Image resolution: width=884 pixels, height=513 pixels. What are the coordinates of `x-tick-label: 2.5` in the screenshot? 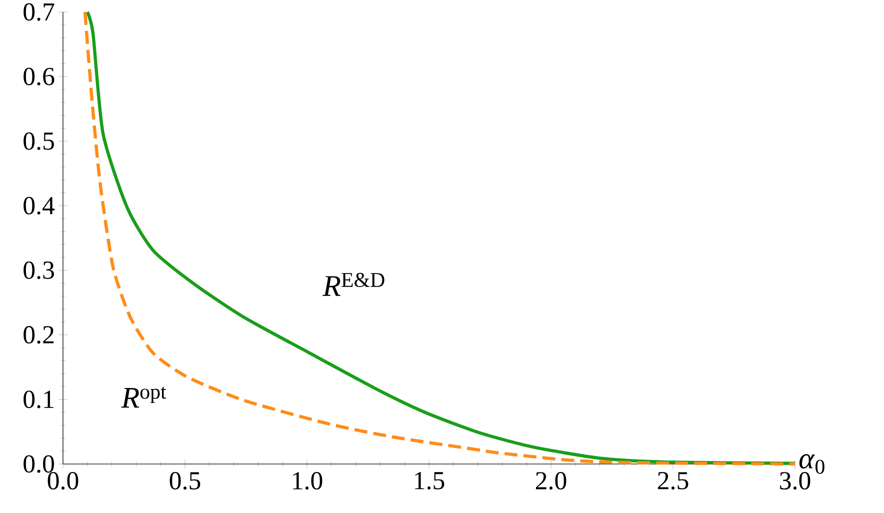 It's located at (673, 481).